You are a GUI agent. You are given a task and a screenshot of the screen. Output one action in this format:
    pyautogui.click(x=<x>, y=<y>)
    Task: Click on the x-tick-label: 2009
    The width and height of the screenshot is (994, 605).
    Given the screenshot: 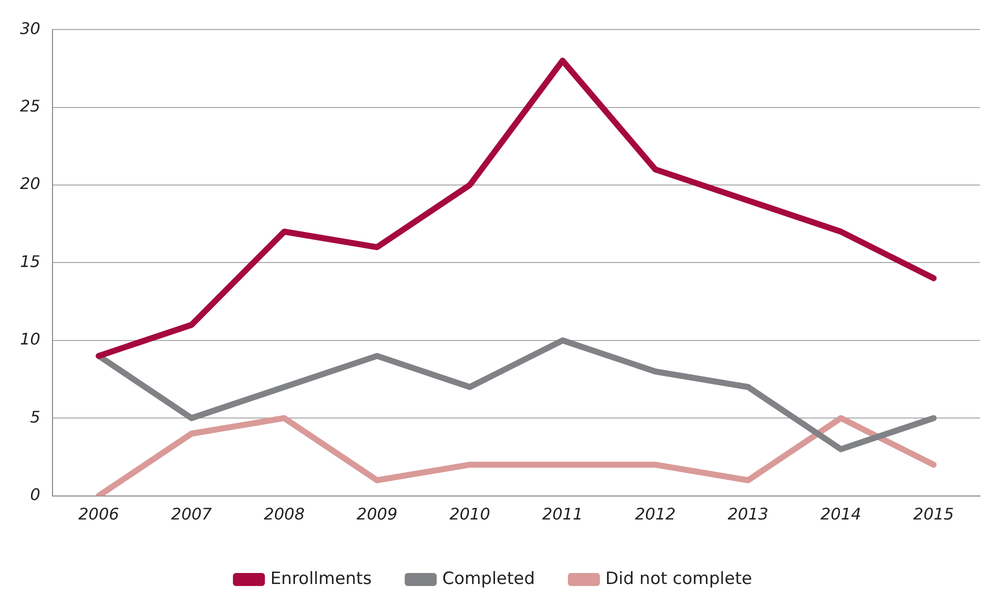 What is the action you would take?
    pyautogui.click(x=377, y=514)
    